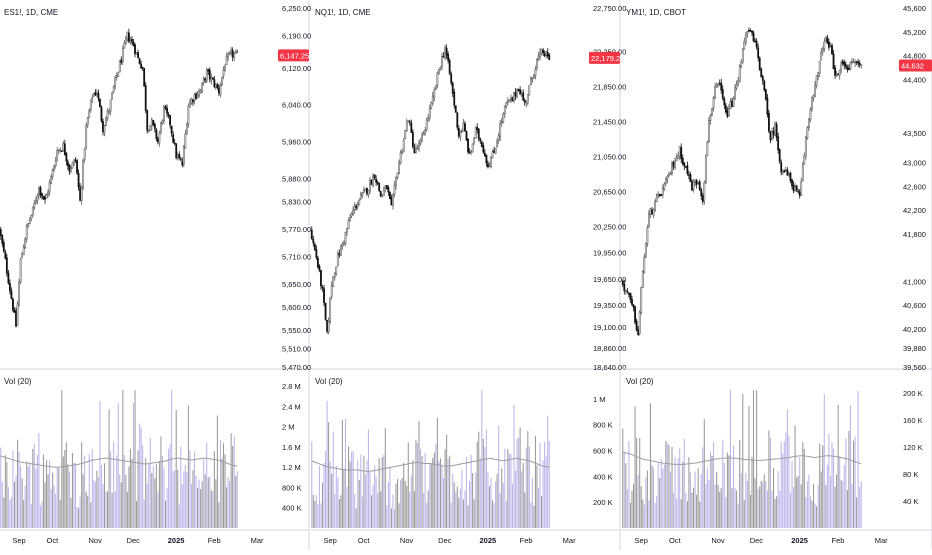 The height and width of the screenshot is (555, 932). What do you see at coordinates (296, 105) in the screenshot?
I see `price-tick-label: 6,040.00` at bounding box center [296, 105].